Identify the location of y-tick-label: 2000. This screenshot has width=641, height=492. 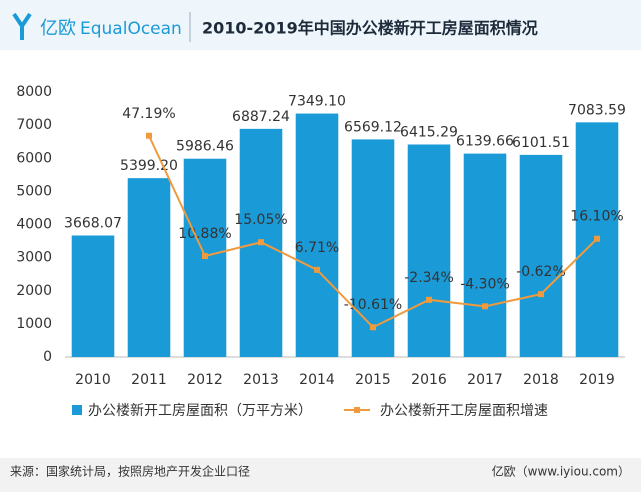
(34, 291).